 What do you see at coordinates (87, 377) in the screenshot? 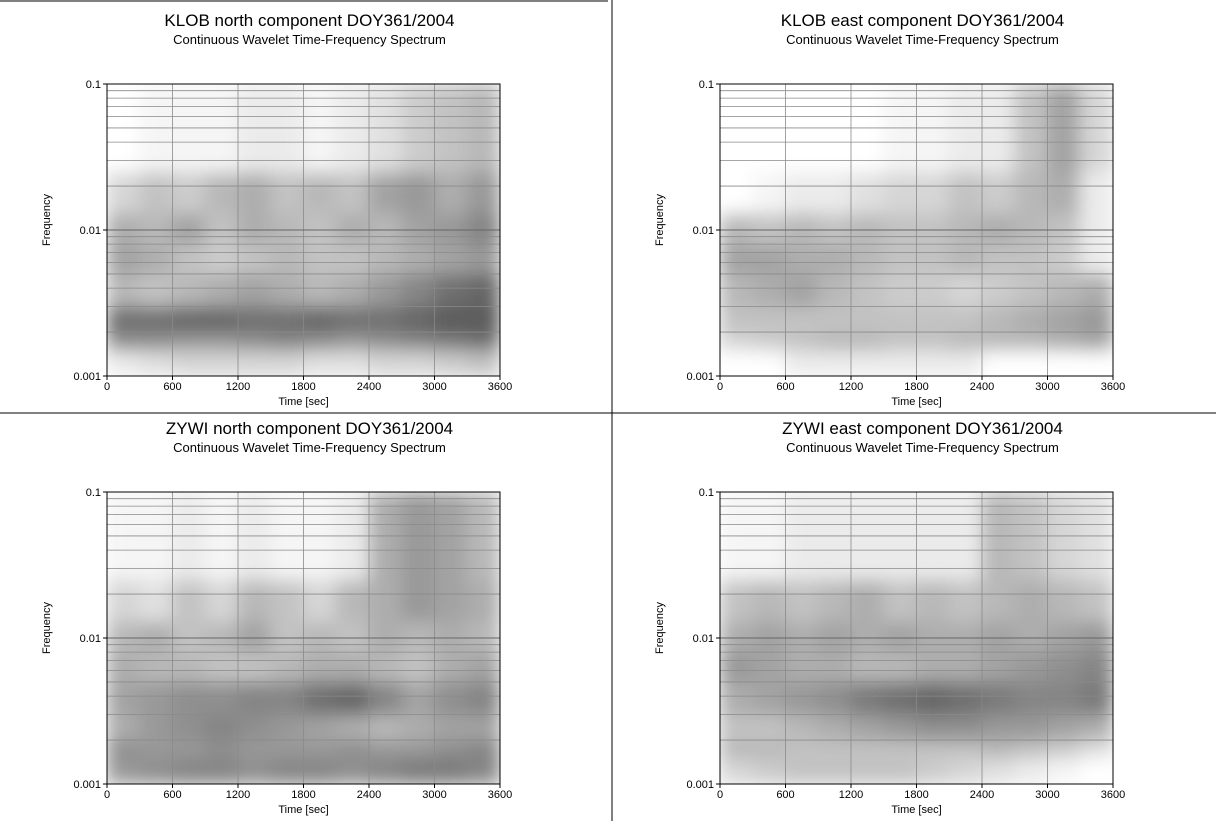
I see `y-tick-label: 0.001` at bounding box center [87, 377].